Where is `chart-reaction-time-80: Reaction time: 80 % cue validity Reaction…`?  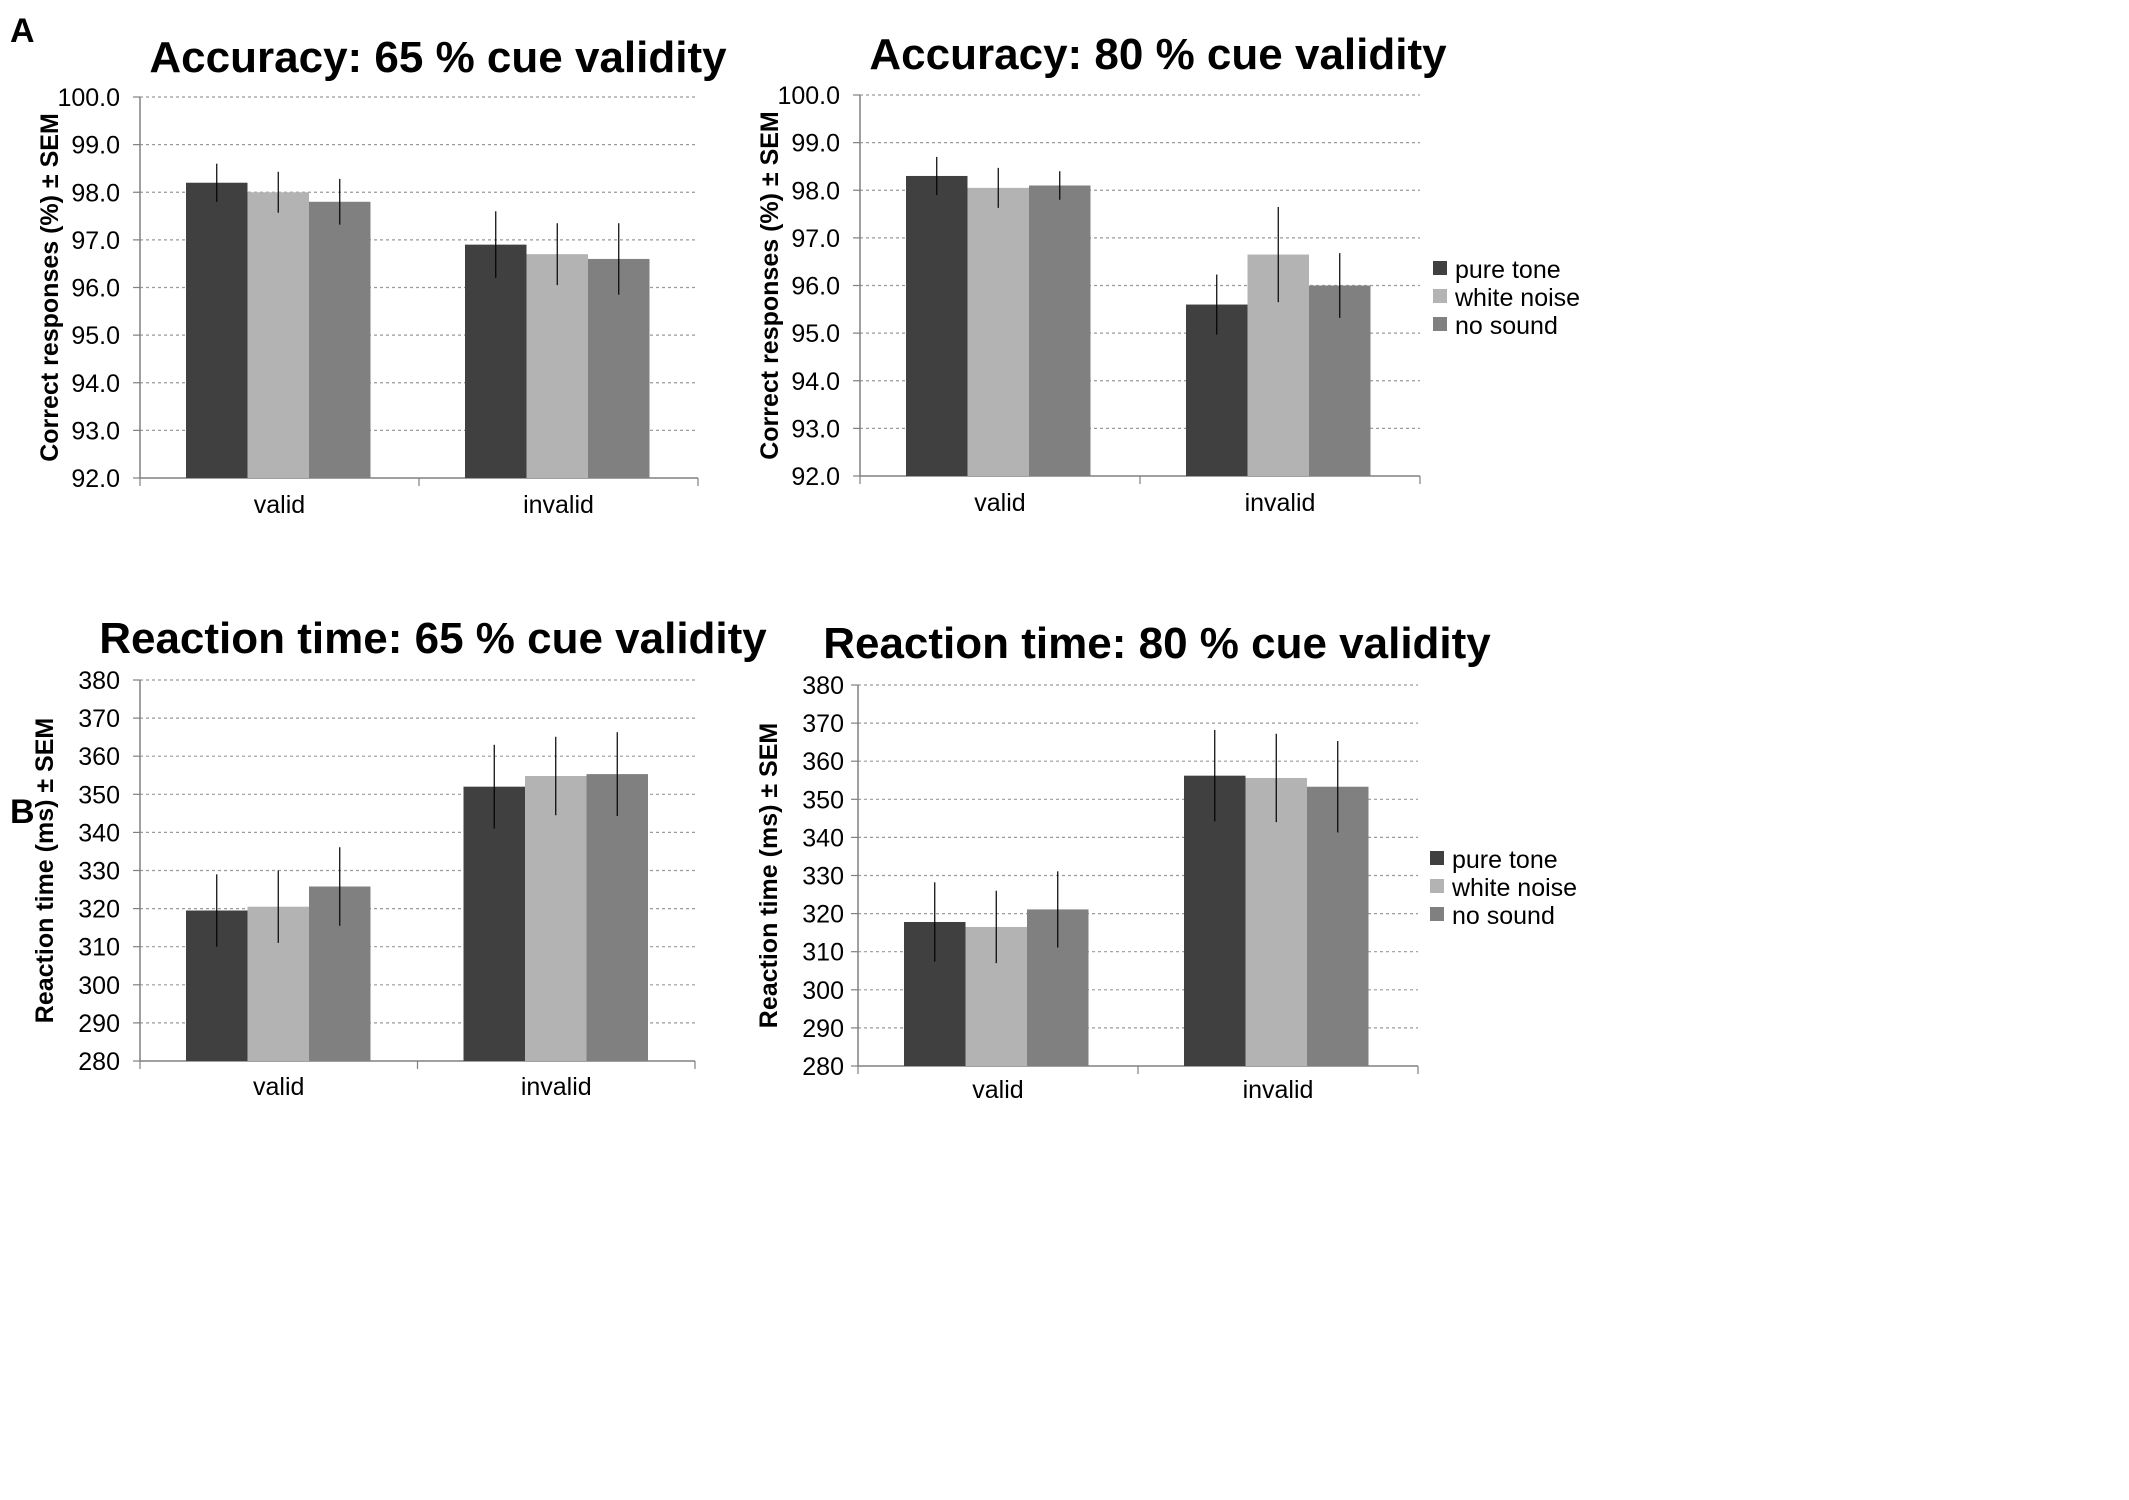 chart-reaction-time-80: Reaction time: 80 % cue validity Reaction… is located at coordinates (1166, 861).